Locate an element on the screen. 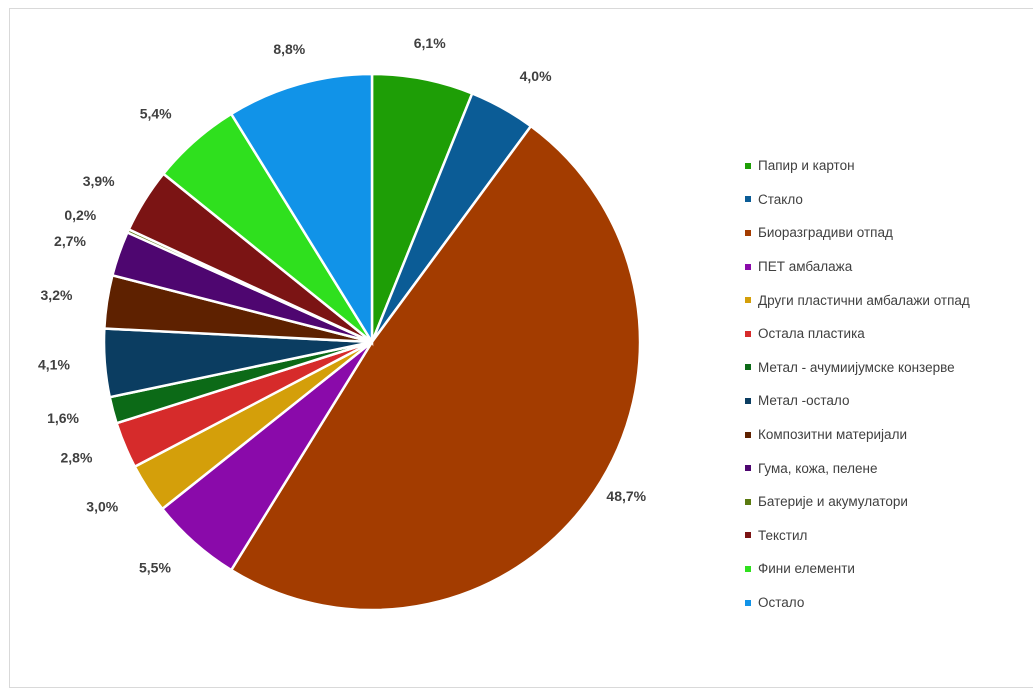  legend-item: Батерије и акумулатори is located at coordinates (889, 502).